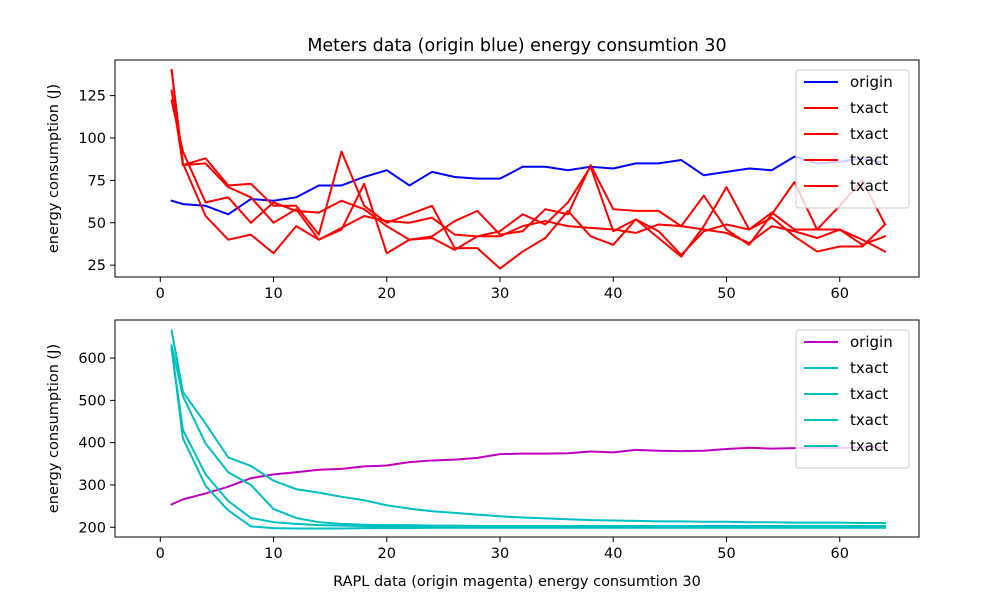 The width and height of the screenshot is (989, 599). I want to click on y-tick-label: 50, so click(97, 224).